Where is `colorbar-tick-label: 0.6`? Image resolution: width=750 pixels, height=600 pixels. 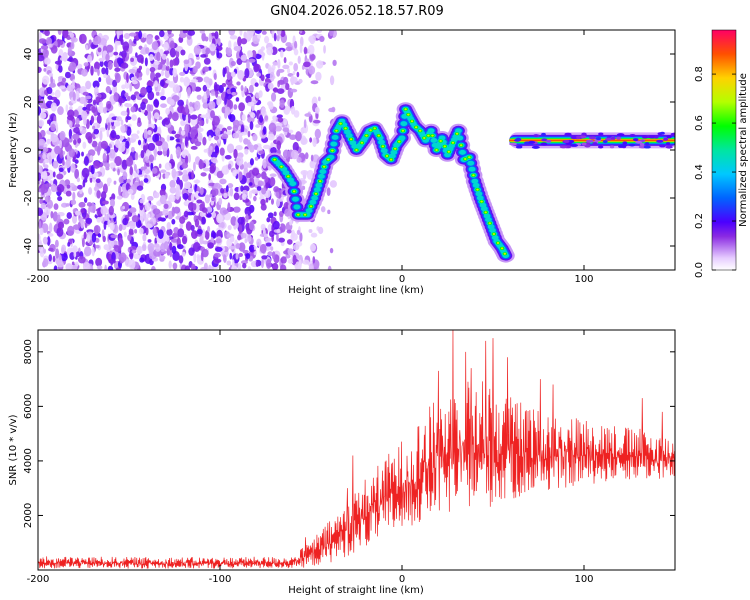
colorbar-tick-label: 0.6 is located at coordinates (699, 123).